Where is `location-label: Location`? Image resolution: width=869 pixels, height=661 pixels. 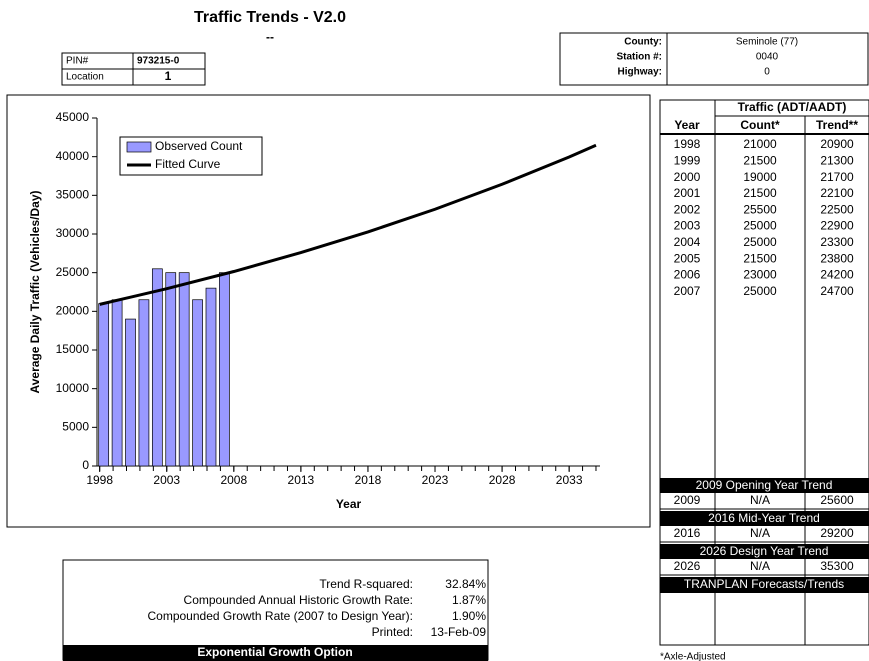
location-label: Location is located at coordinates (85, 77).